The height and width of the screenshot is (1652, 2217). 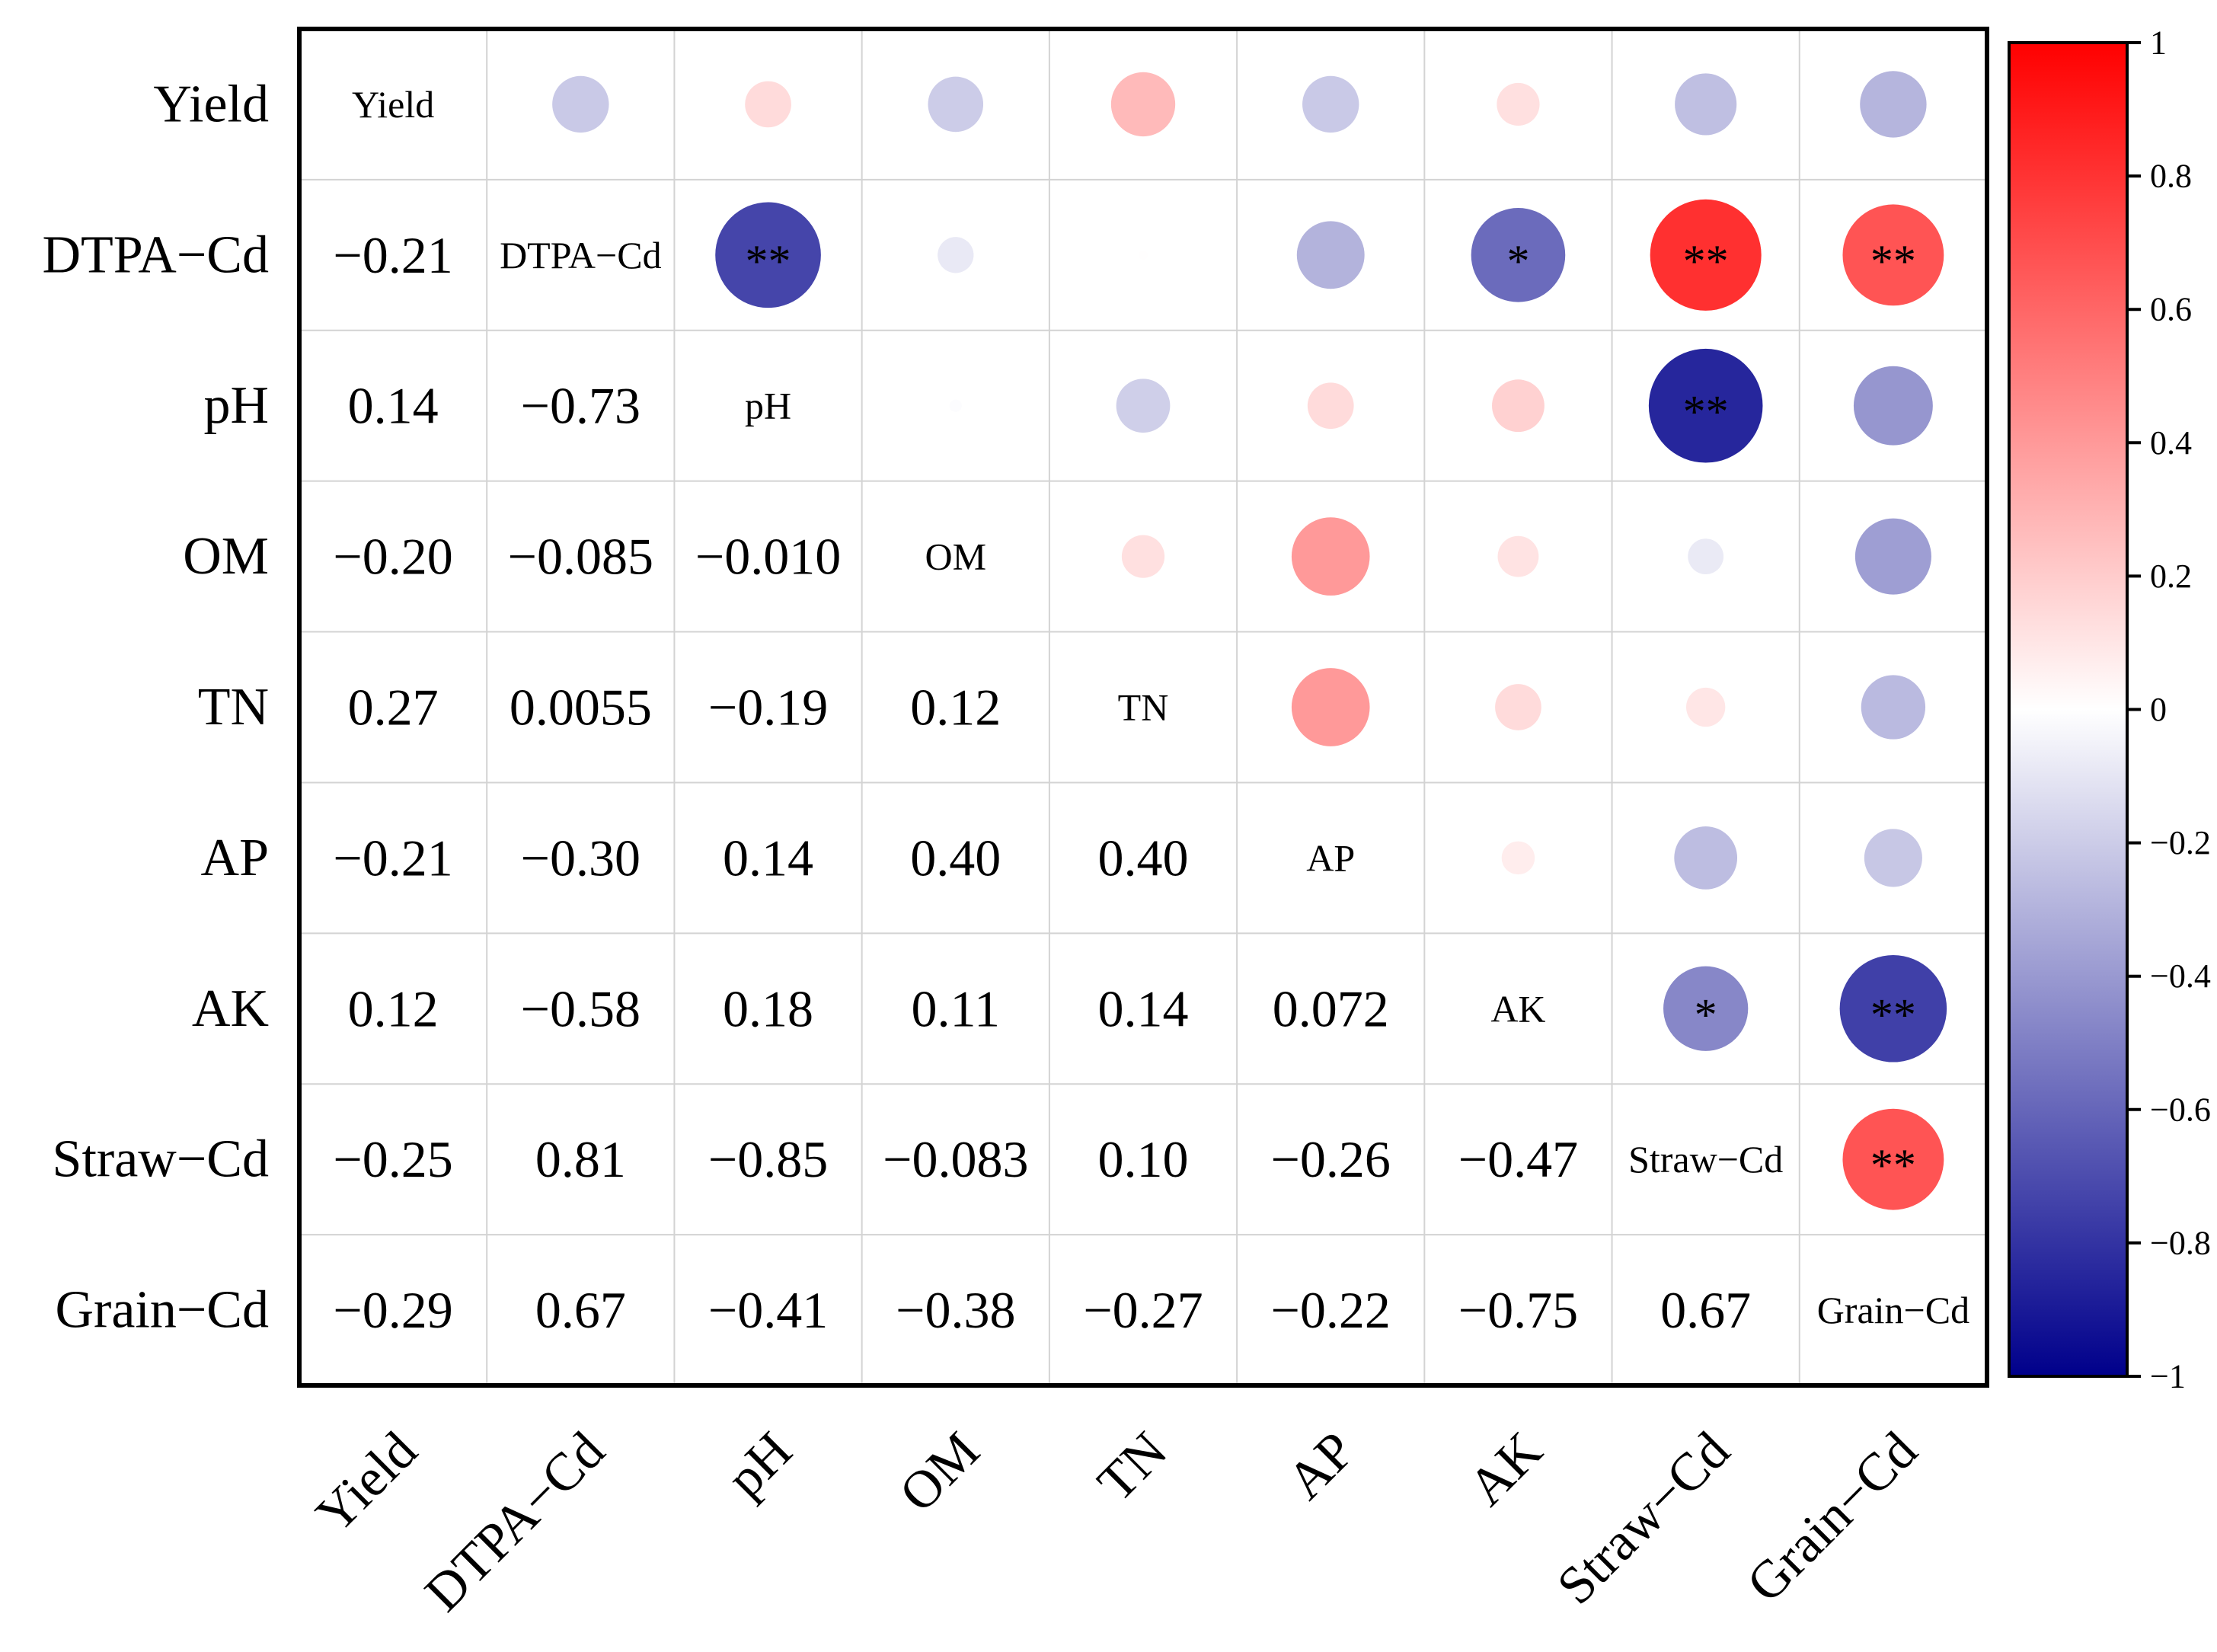 What do you see at coordinates (1132, 1467) in the screenshot?
I see `x-tick-label-tn: TN` at bounding box center [1132, 1467].